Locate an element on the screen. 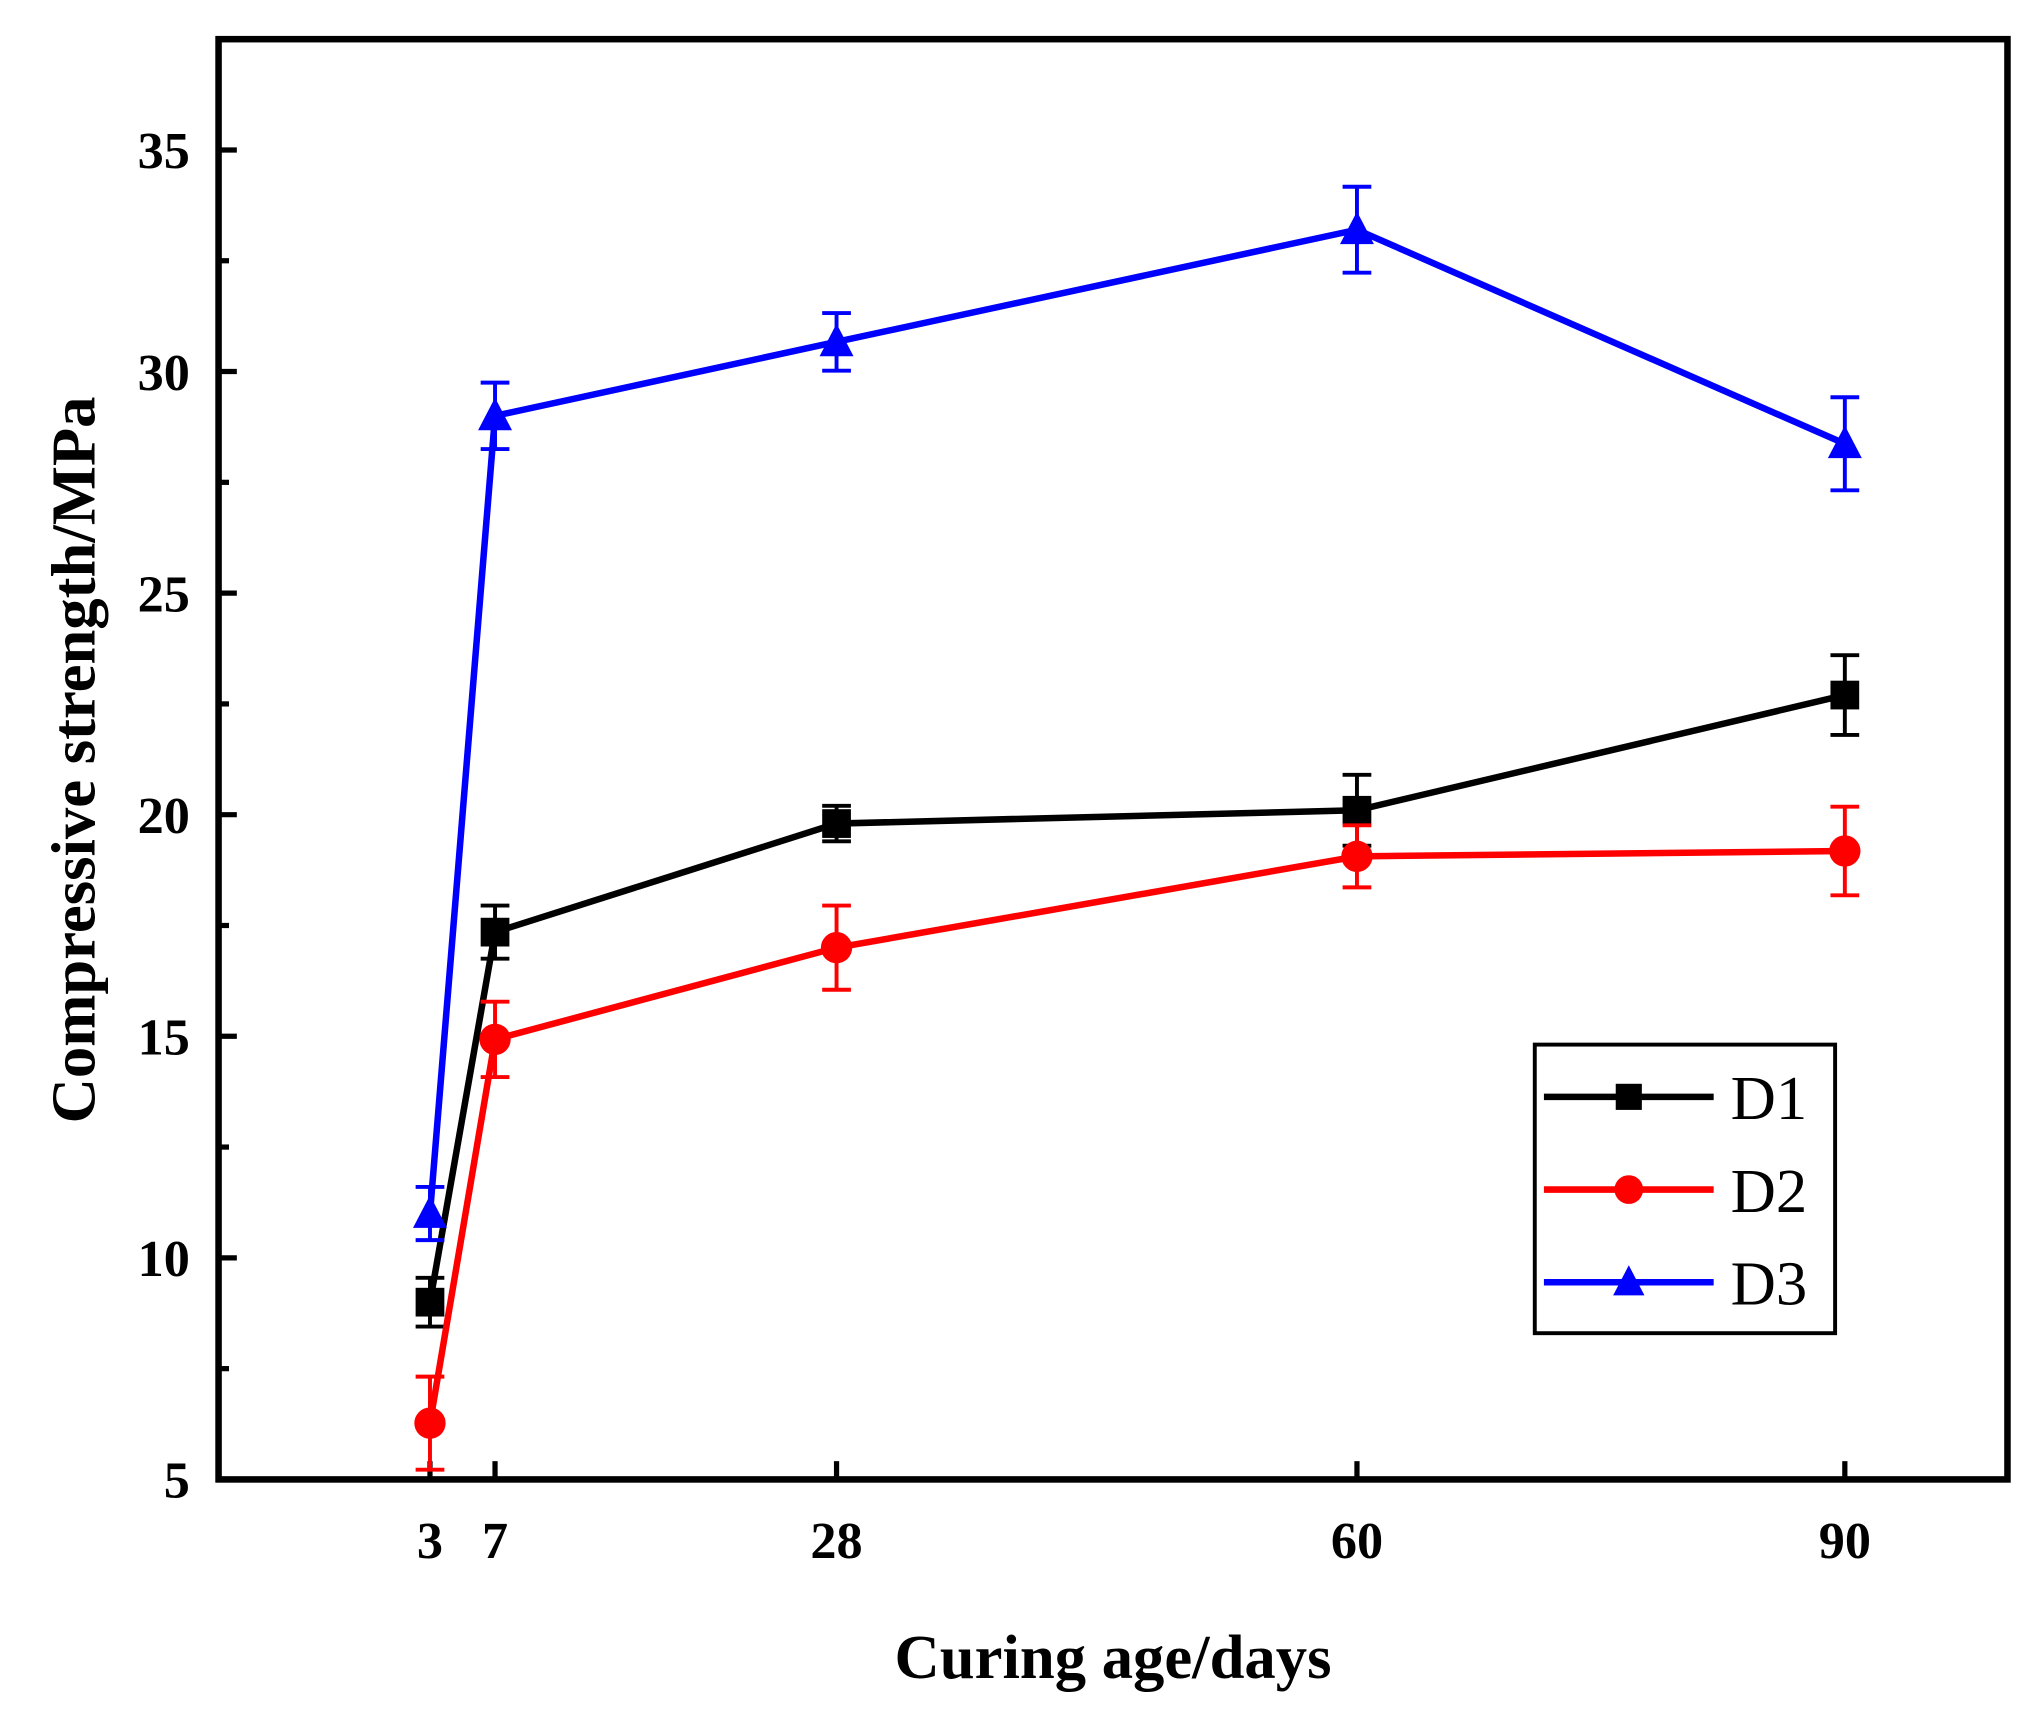  y-tick-label: 30 is located at coordinates (164, 373).